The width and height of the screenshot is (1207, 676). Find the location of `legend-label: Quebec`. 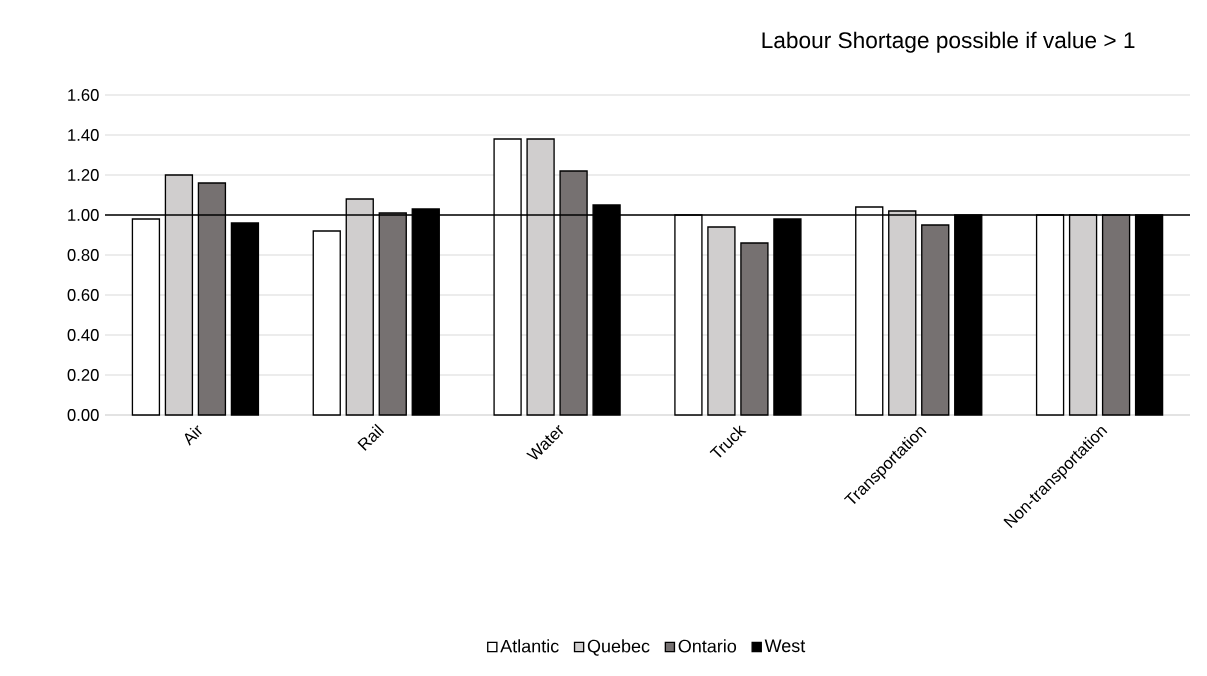

legend-label: Quebec is located at coordinates (618, 647).